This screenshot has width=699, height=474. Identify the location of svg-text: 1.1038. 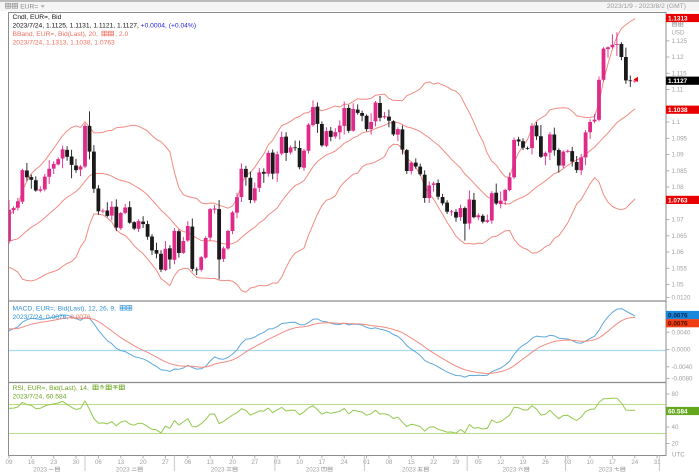
(678, 110).